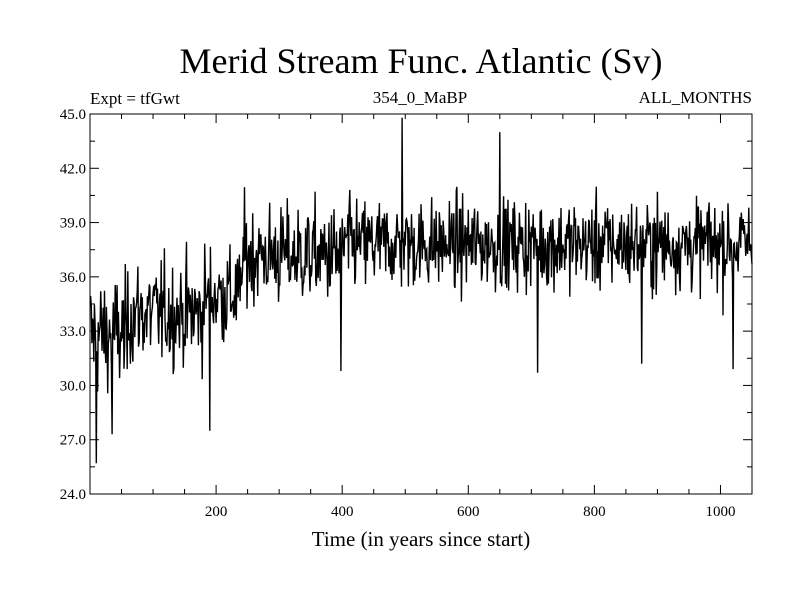  I want to click on x-tick-label: 200, so click(216, 512).